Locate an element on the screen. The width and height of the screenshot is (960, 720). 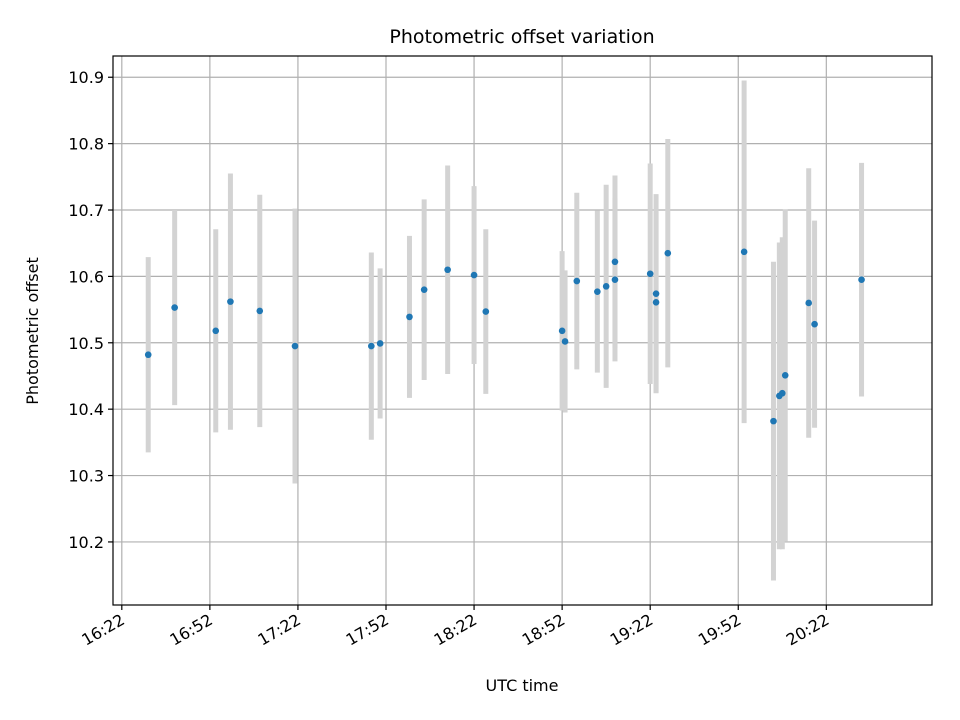
y-tick-label: 10.6 is located at coordinates (86, 276).